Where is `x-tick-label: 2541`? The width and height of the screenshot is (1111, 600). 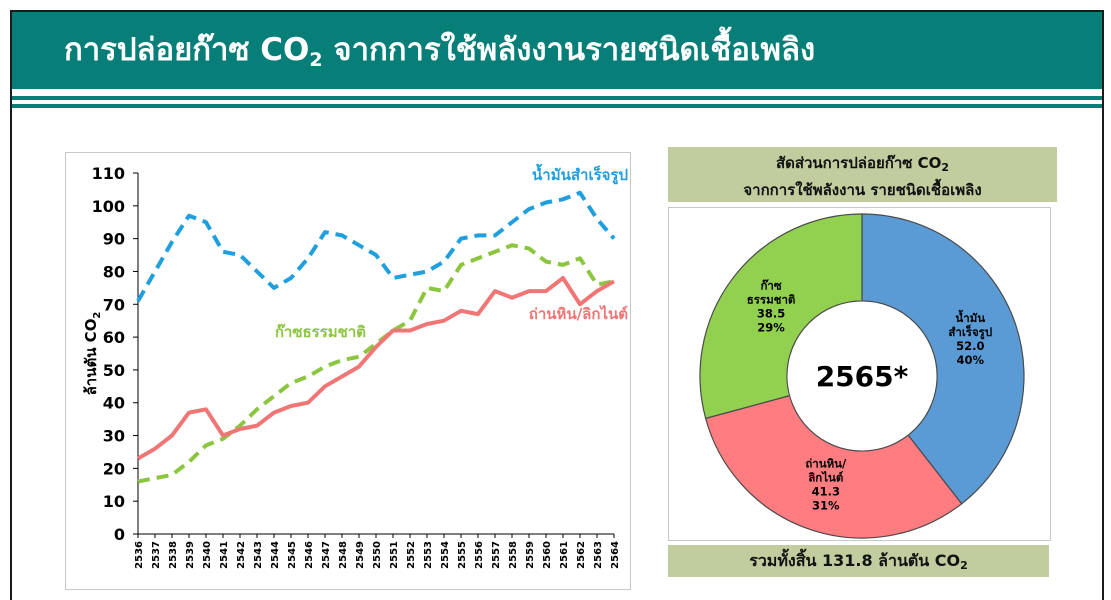 x-tick-label: 2541 is located at coordinates (224, 555).